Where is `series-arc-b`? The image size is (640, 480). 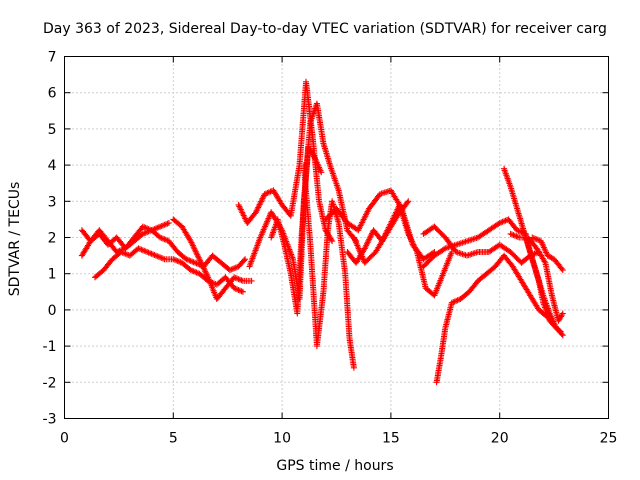
series-arc-b is located at coordinates (125, 239).